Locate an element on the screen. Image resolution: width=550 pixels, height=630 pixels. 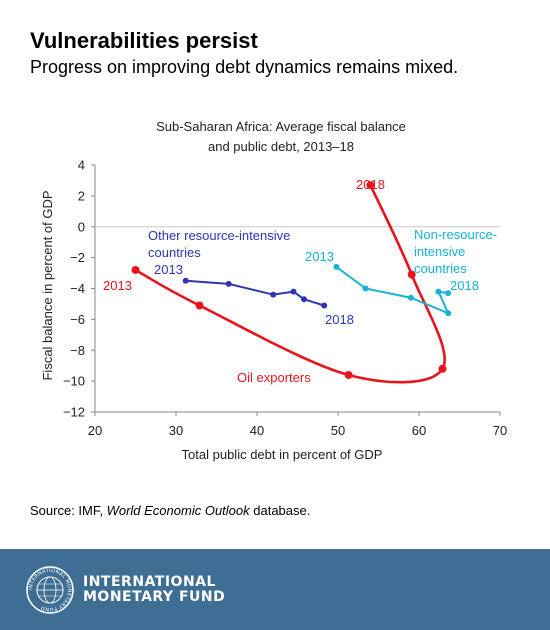
y-tick-label: −8 is located at coordinates (77, 350).